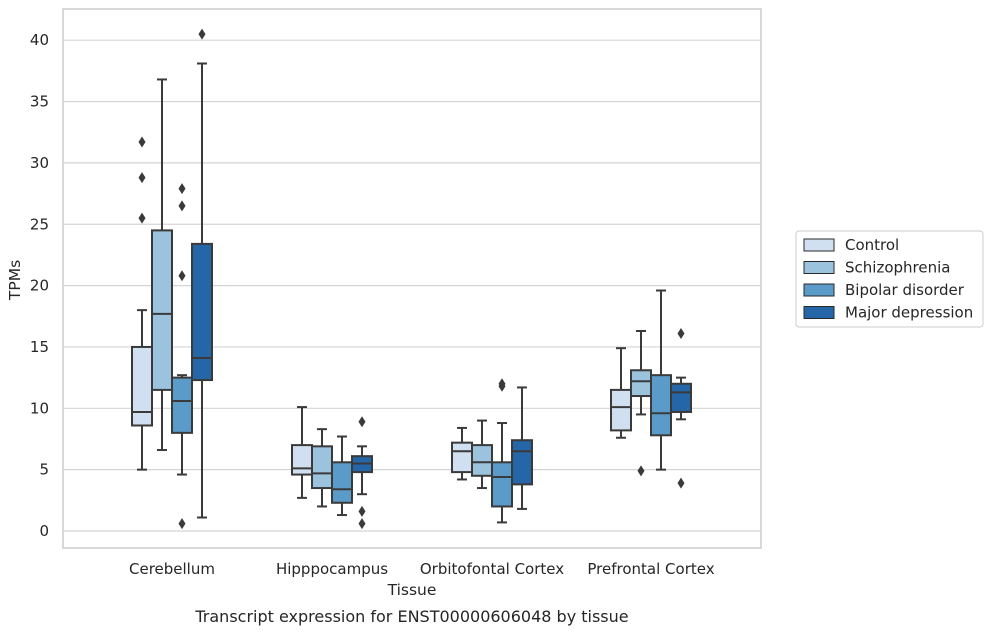 This screenshot has width=993, height=634. Describe the element at coordinates (909, 313) in the screenshot. I see `legend-label: Major depression` at that location.